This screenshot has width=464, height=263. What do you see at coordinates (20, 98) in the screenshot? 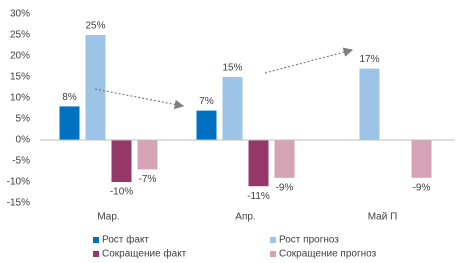
I see `y-tick-label: 10%` at bounding box center [20, 98].